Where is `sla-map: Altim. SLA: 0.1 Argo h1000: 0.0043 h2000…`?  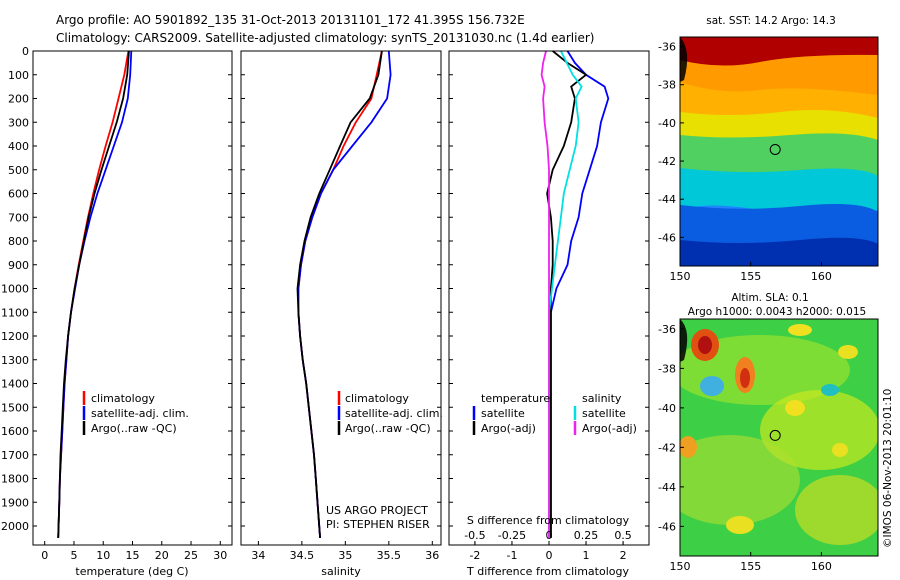
sla-map: Altim. SLA: 0.1 Argo h1000: 0.0043 h2000… is located at coordinates (776, 432).